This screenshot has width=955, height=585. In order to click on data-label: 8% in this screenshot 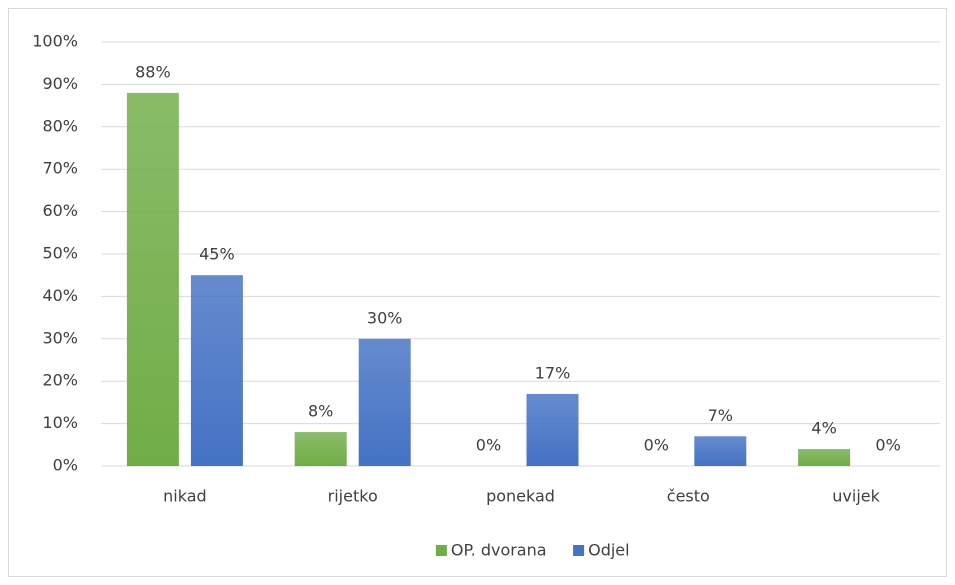, I will do `click(320, 411)`.